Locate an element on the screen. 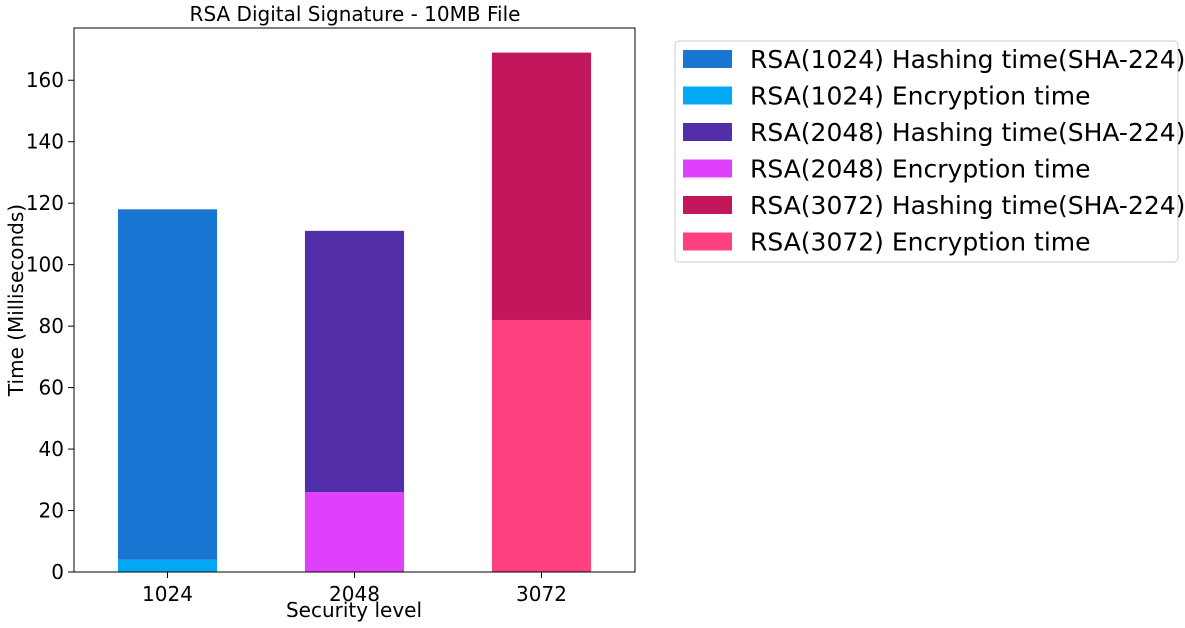 The image size is (1185, 628). y-tick-label: 80 is located at coordinates (51, 326).